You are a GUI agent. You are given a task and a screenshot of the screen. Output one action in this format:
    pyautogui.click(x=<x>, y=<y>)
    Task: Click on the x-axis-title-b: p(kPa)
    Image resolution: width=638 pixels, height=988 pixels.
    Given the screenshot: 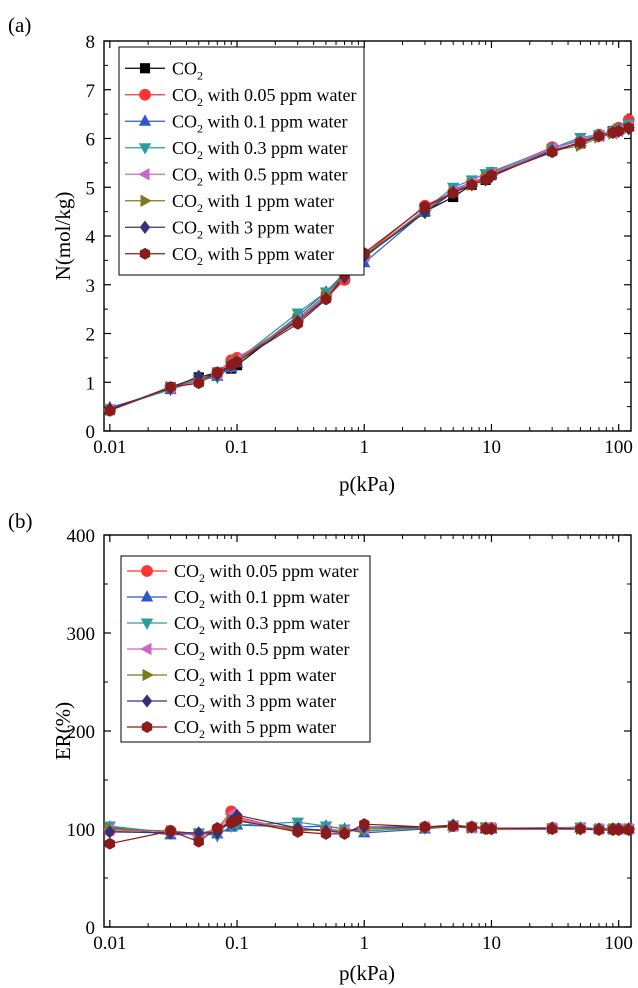 What is the action you would take?
    pyautogui.click(x=367, y=973)
    